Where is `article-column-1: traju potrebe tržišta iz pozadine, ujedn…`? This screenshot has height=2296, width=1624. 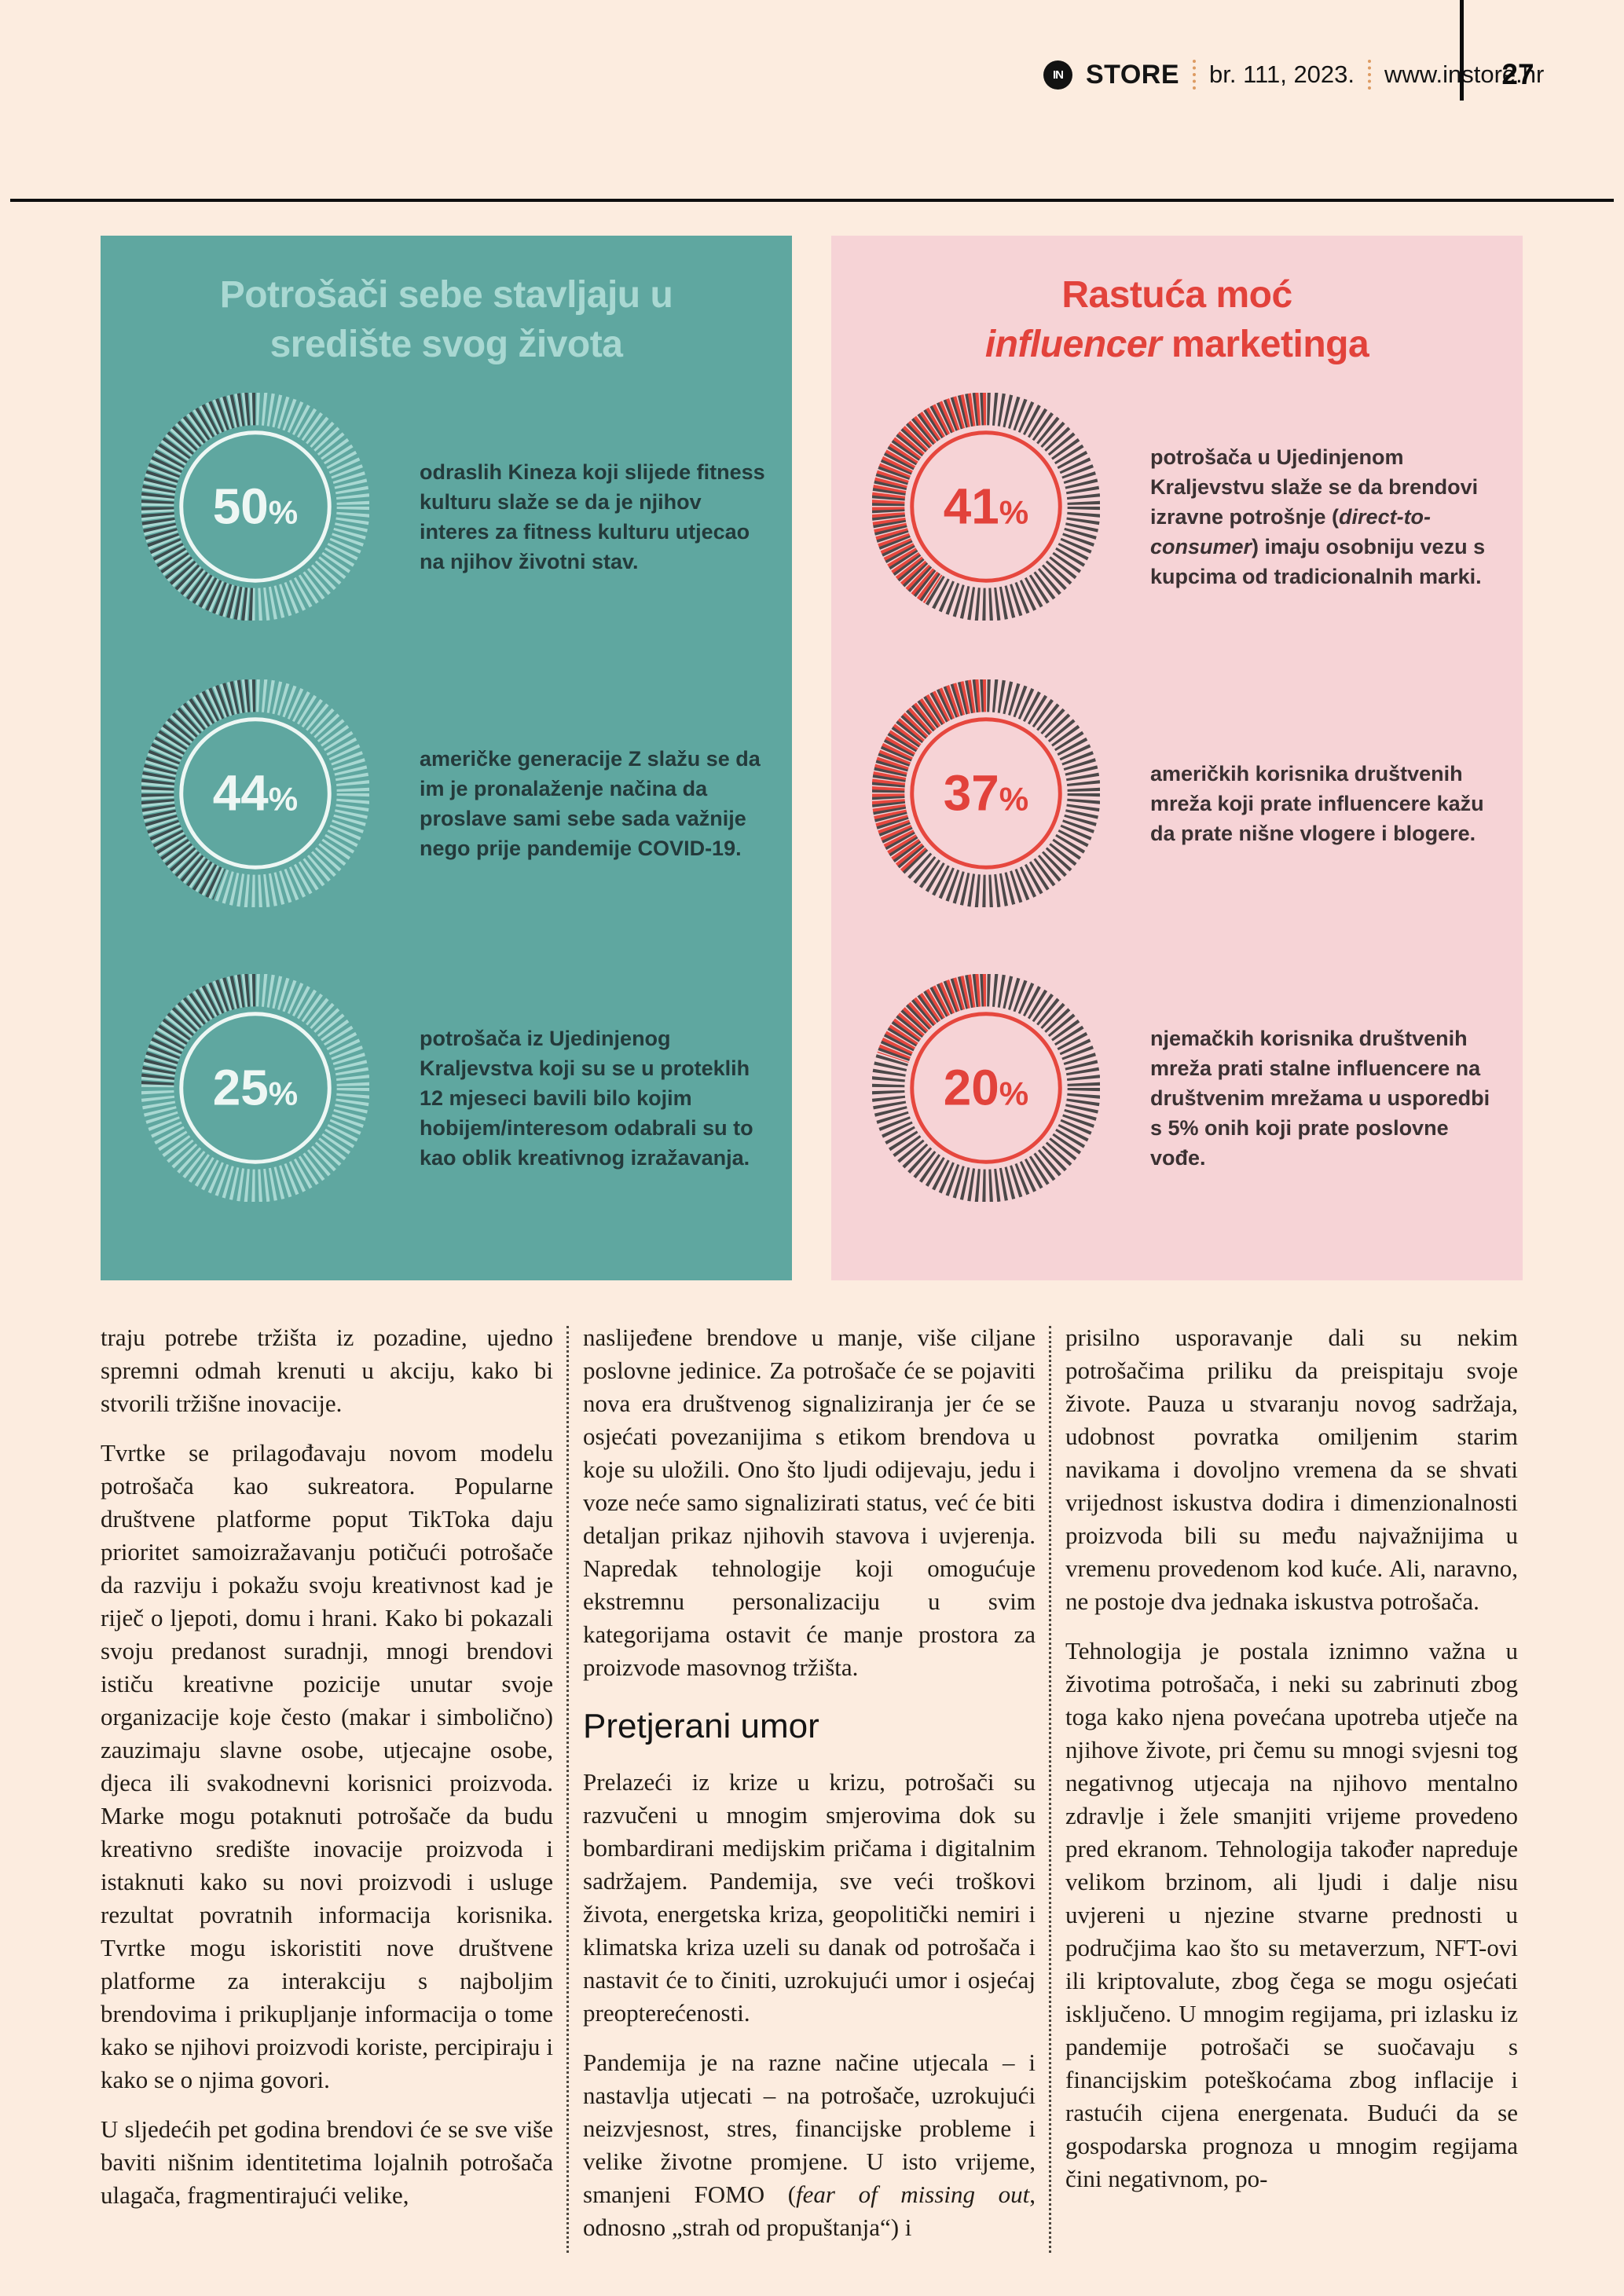
article-column-1: traju potrebe tržišta iz pozadine, ujedn… is located at coordinates (327, 1774).